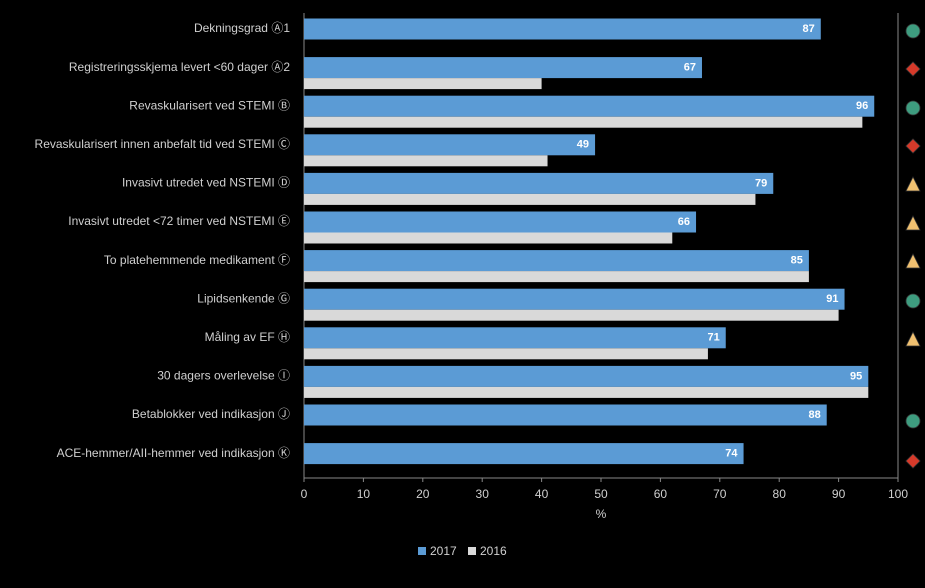 The width and height of the screenshot is (925, 588). What do you see at coordinates (601, 514) in the screenshot?
I see `x-axis-label: %` at bounding box center [601, 514].